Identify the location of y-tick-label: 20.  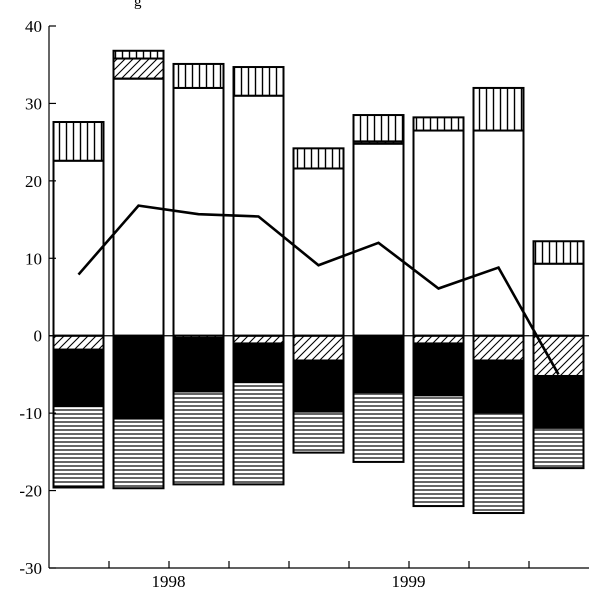
(33, 181).